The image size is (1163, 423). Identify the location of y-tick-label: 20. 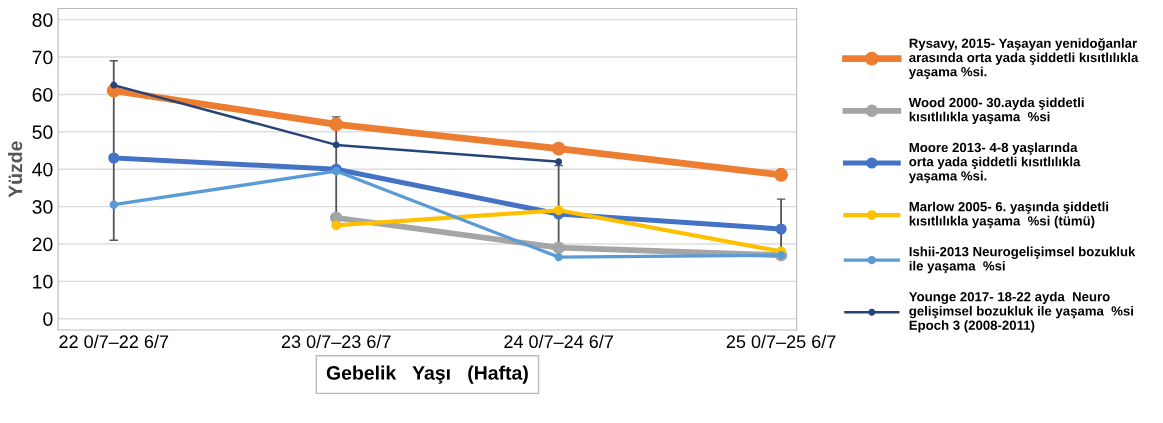
(42, 244).